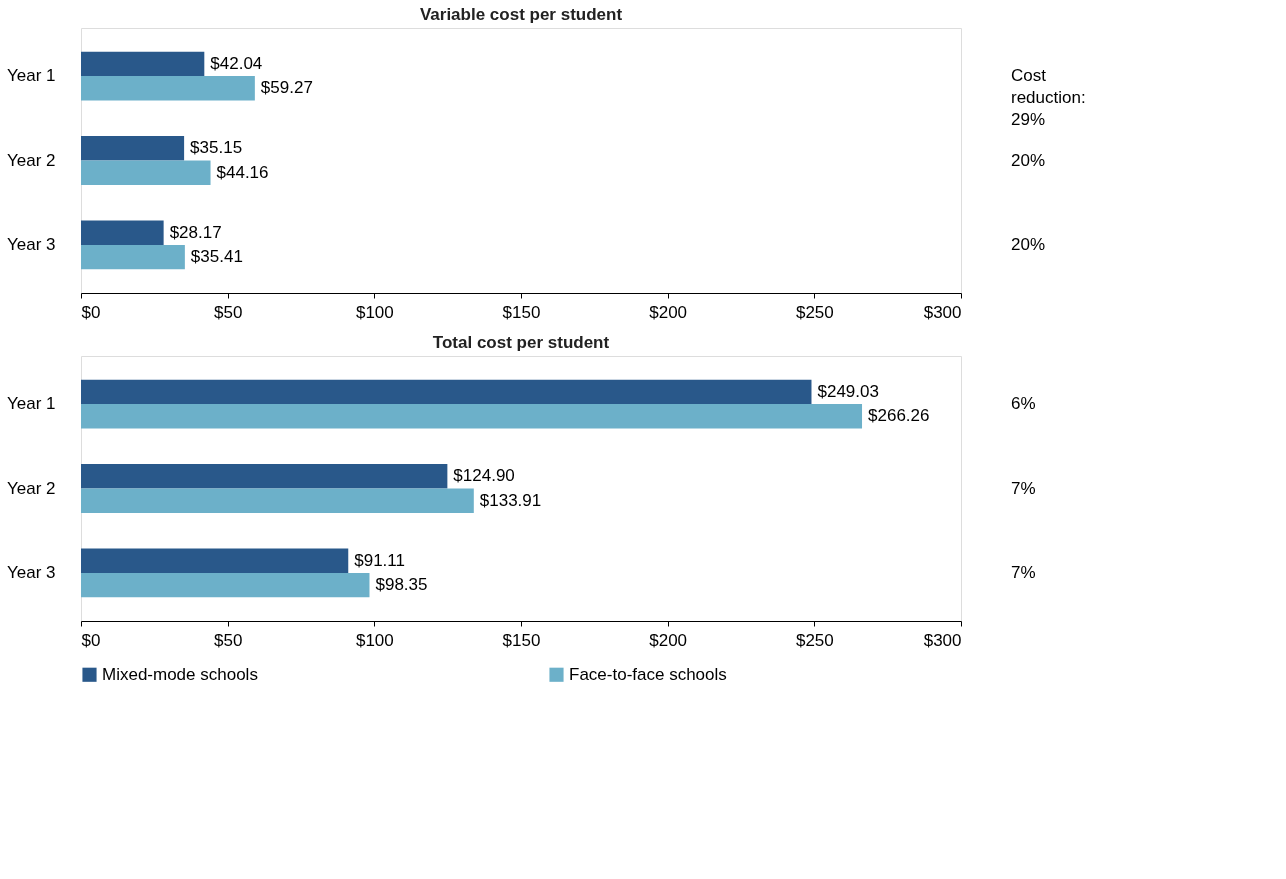 This screenshot has width=1286, height=879. Describe the element at coordinates (401, 585) in the screenshot. I see `data-label: $98.35` at that location.